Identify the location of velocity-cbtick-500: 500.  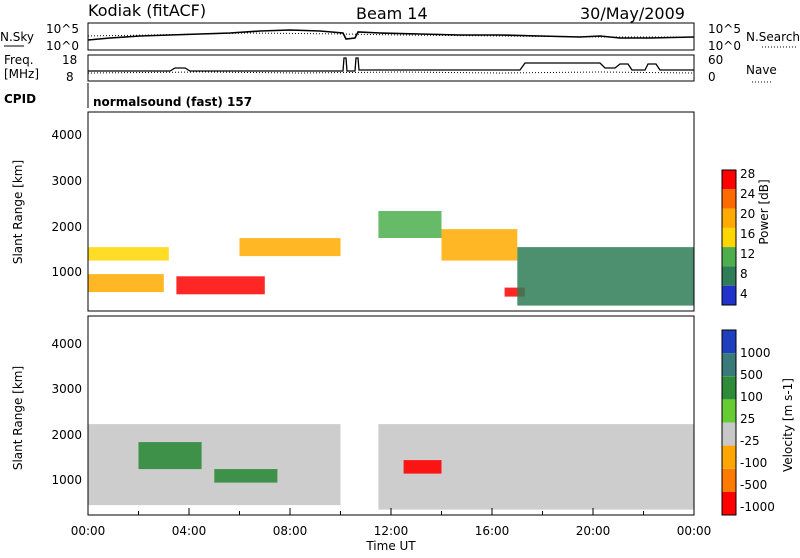
(751, 375).